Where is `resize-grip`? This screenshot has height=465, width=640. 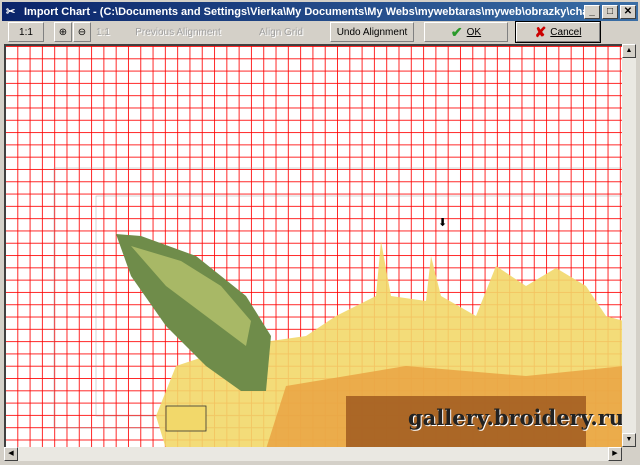
resize-grip is located at coordinates (629, 454).